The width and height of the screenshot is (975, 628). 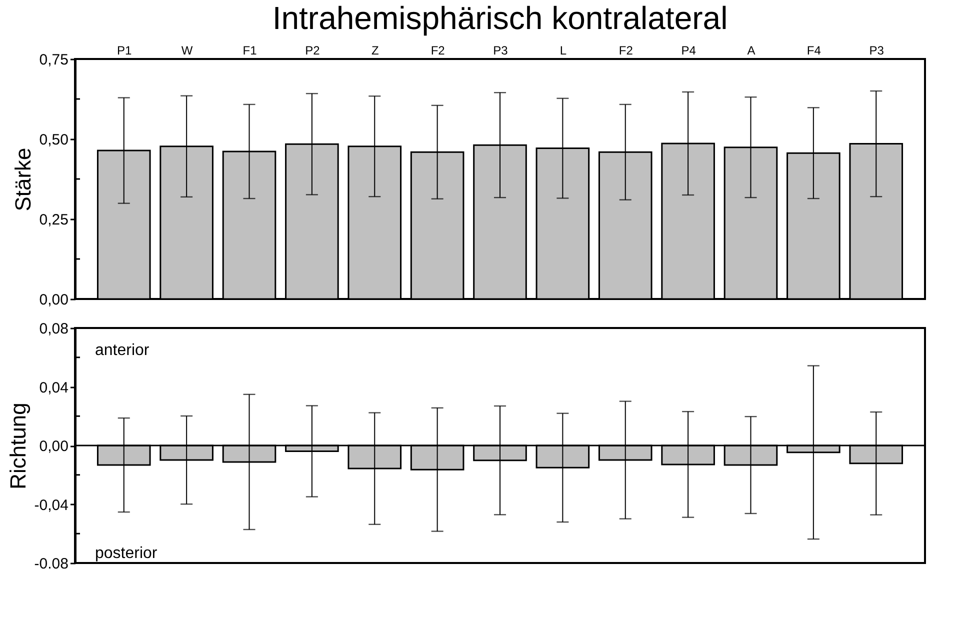 What do you see at coordinates (688, 51) in the screenshot?
I see `x-tick-label: P4` at bounding box center [688, 51].